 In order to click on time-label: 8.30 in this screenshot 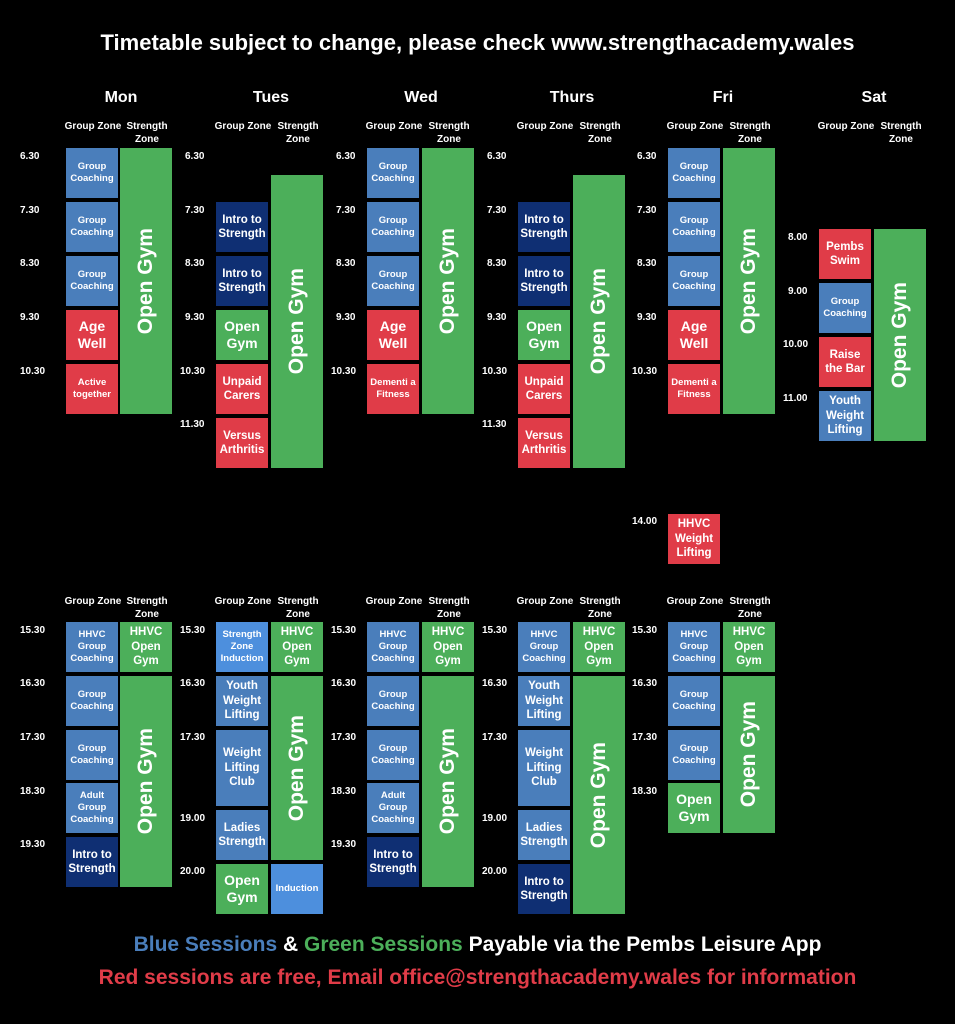, I will do `click(647, 263)`.